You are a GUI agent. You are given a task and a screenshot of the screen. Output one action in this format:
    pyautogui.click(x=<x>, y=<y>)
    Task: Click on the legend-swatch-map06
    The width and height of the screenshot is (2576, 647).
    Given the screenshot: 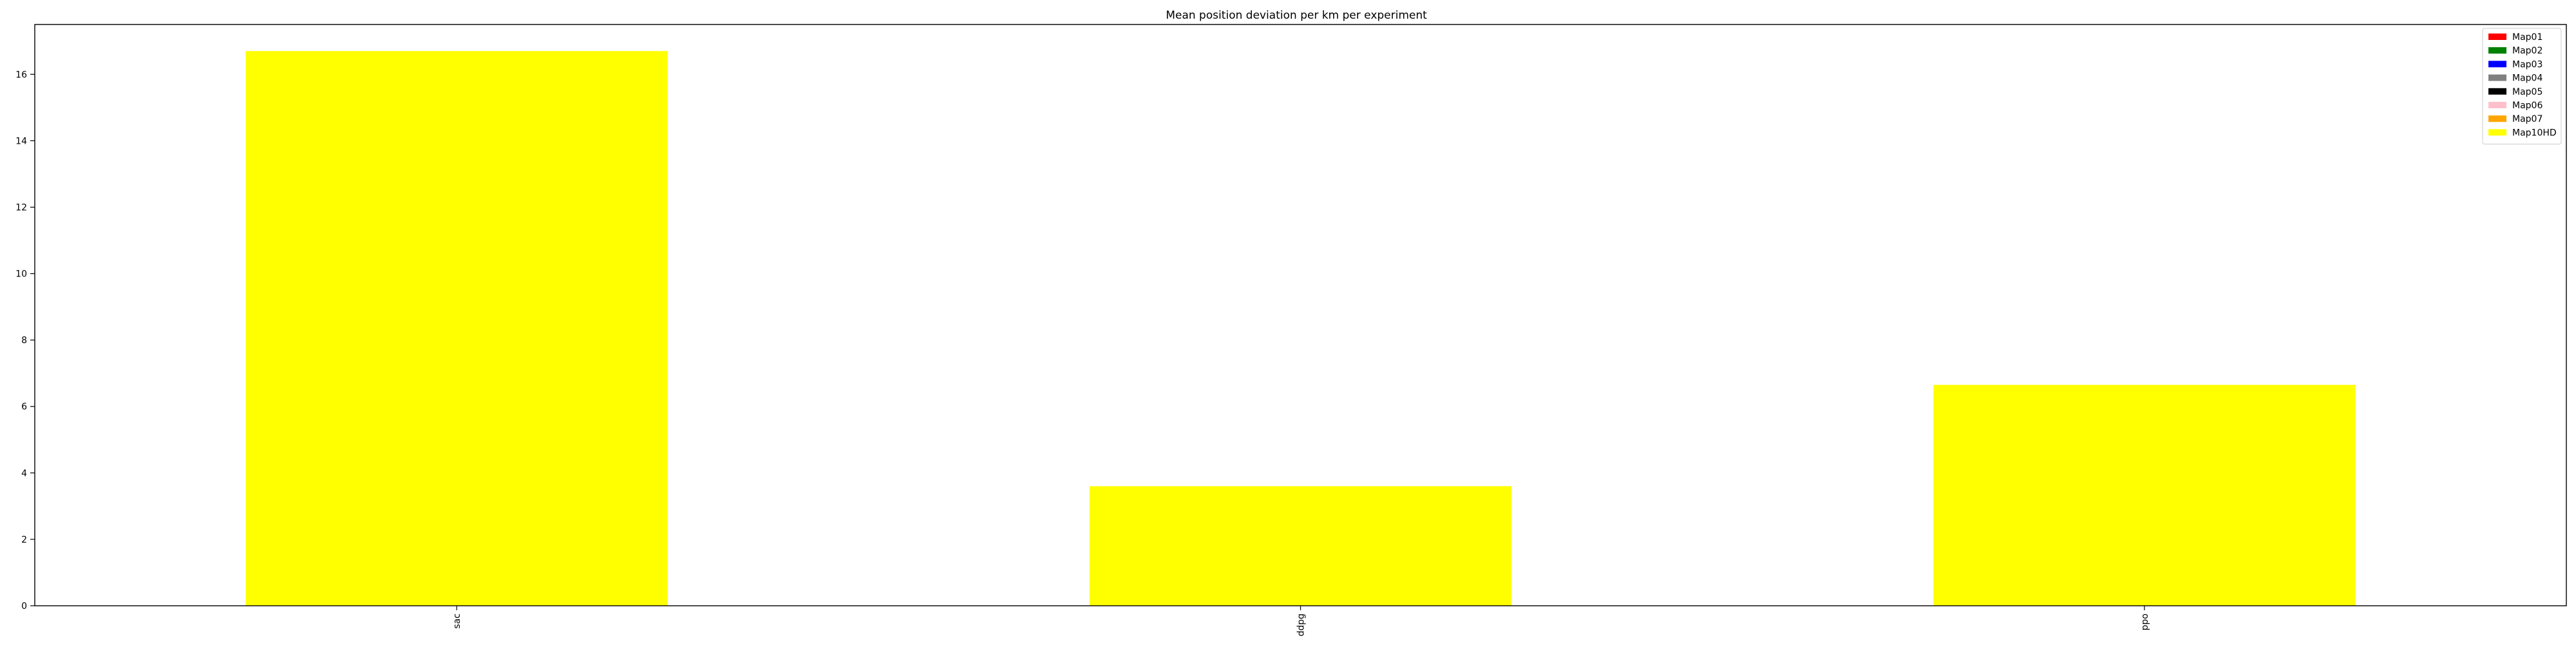 What is the action you would take?
    pyautogui.click(x=2497, y=105)
    